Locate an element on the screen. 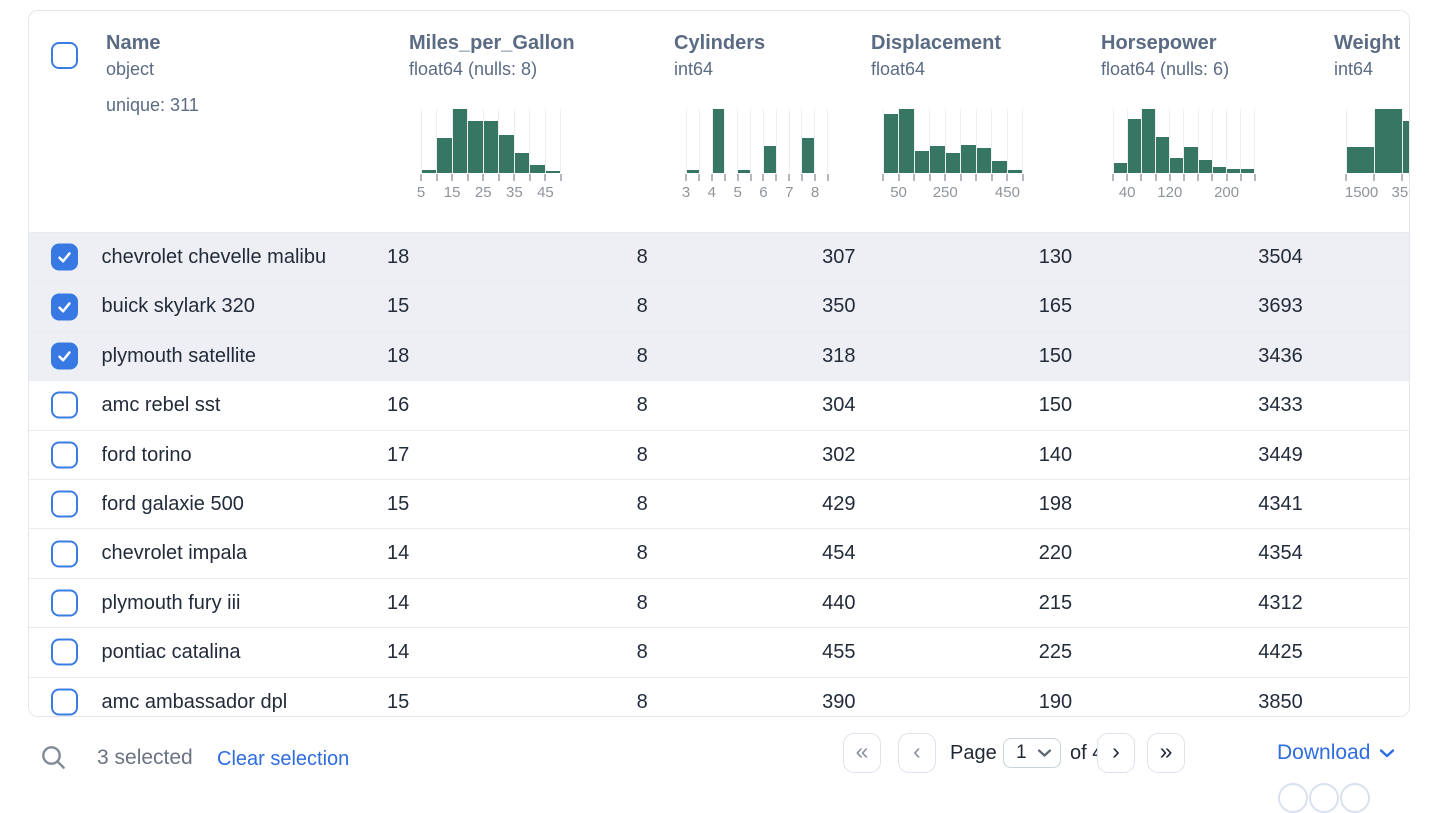  select-all-checkbox is located at coordinates (64, 55).